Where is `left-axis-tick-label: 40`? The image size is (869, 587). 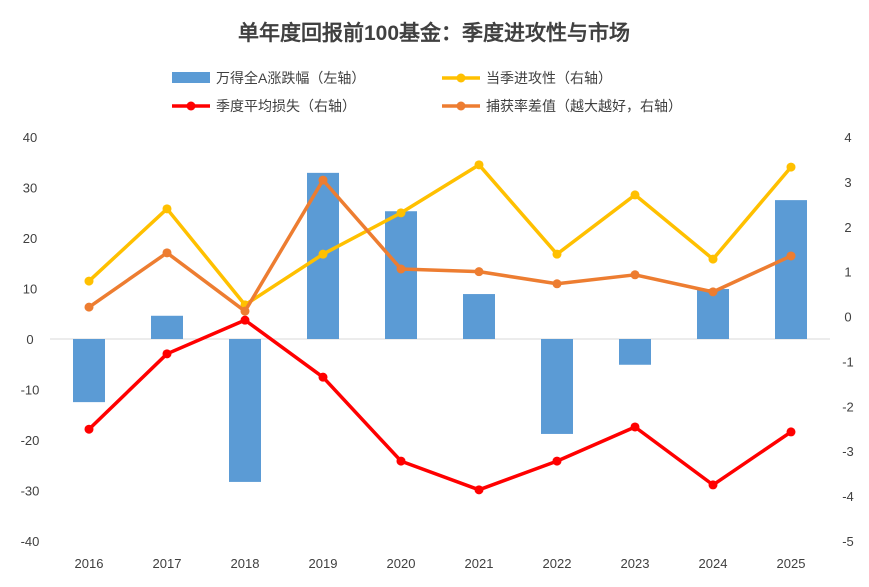 left-axis-tick-label: 40 is located at coordinates (30, 137).